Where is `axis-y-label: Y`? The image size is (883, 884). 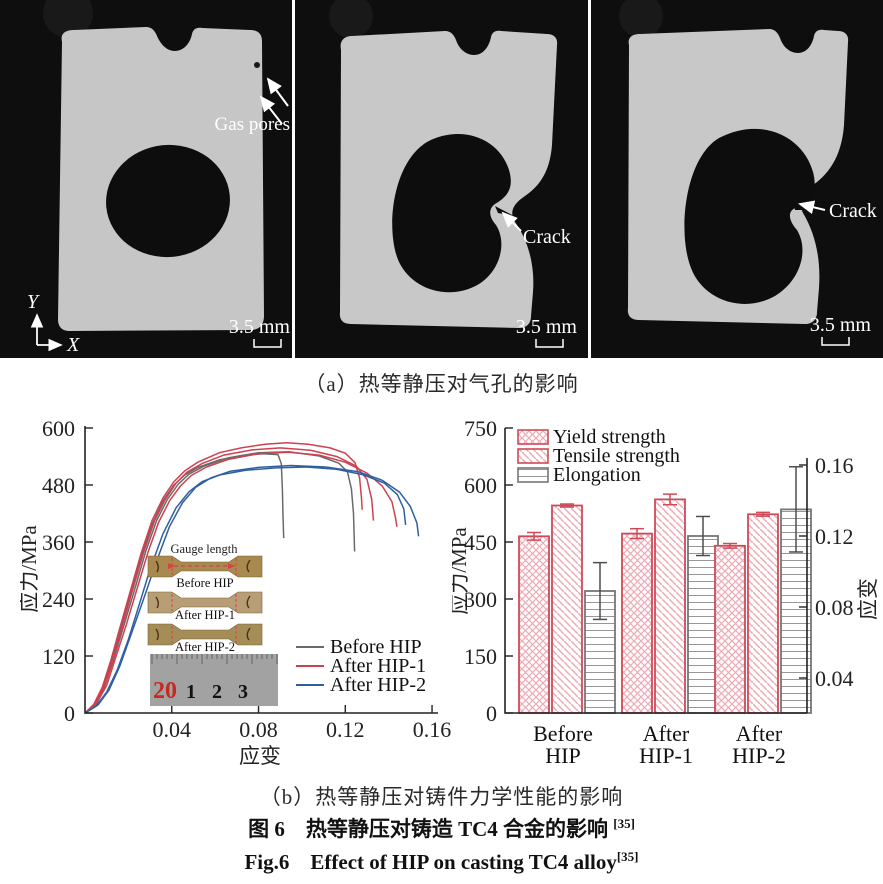
axis-y-label: Y is located at coordinates (33, 302).